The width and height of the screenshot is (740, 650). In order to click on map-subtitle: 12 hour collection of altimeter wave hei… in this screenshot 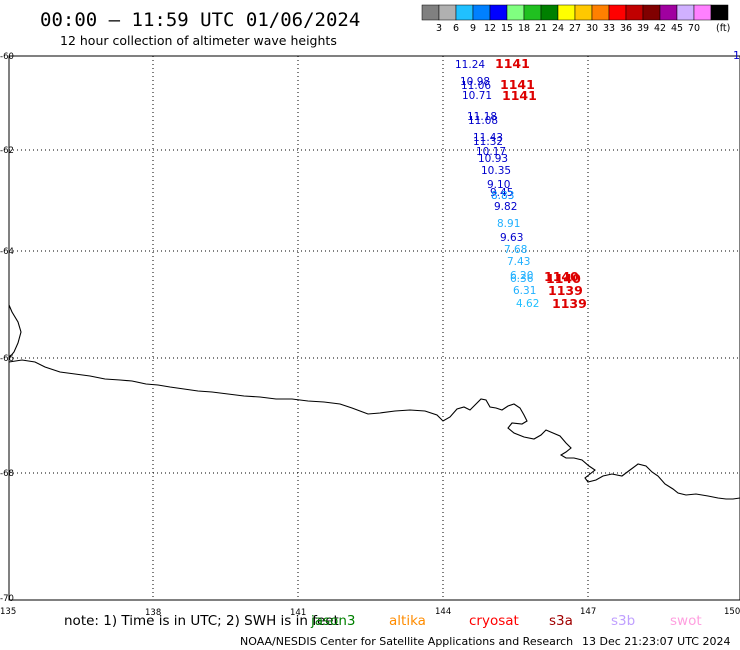, I will do `click(198, 40)`.